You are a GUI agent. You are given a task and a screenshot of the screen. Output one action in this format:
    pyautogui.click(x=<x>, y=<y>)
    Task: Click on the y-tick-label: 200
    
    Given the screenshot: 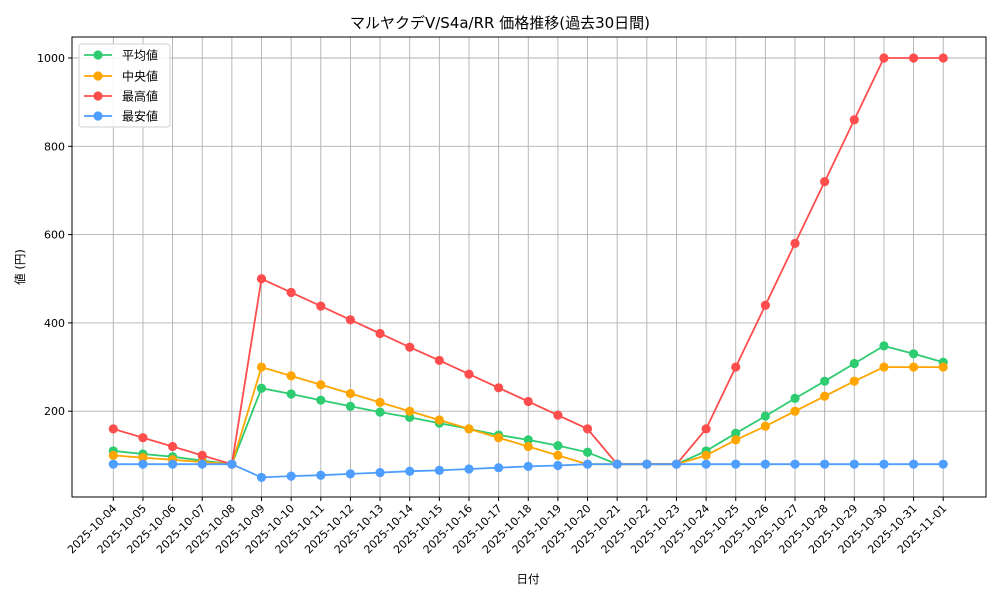 What is the action you would take?
    pyautogui.click(x=54, y=411)
    